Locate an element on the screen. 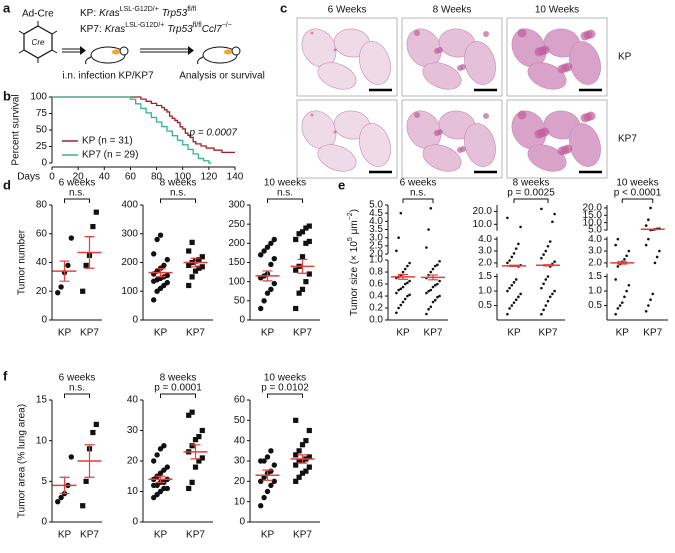  y-tick-label: 0.6 is located at coordinates (376, 284).